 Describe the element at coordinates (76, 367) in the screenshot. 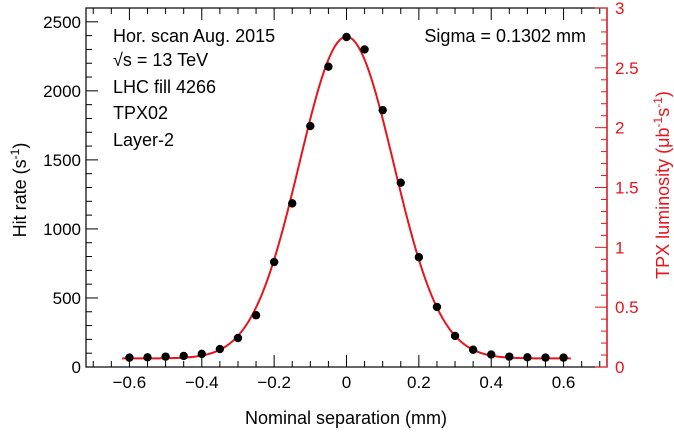

I see `y-tick-label: 0` at that location.